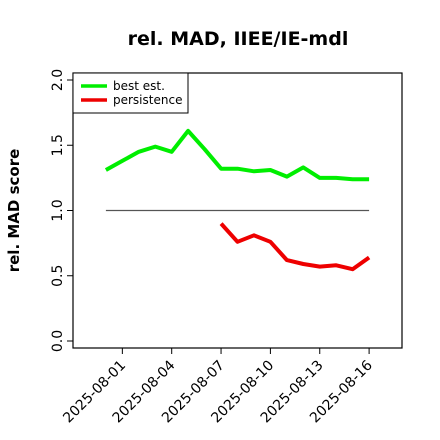  What do you see at coordinates (58, 210) in the screenshot?
I see `y-tick-label-2: 1.0` at bounding box center [58, 210].